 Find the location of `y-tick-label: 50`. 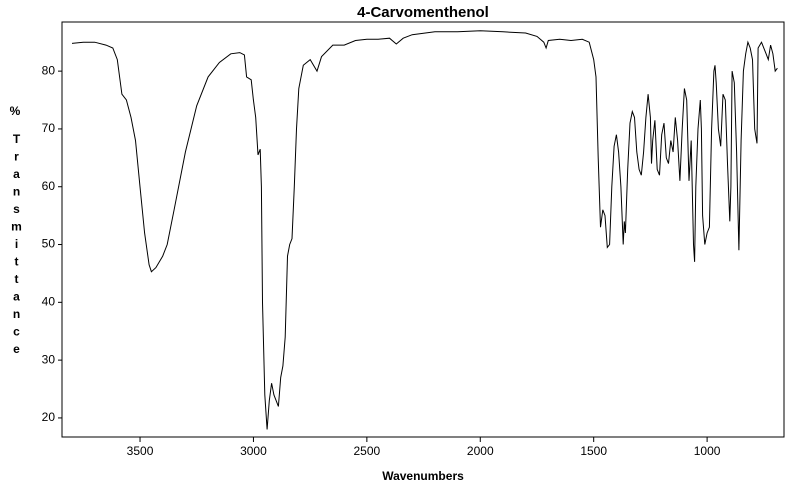

y-tick-label: 50 is located at coordinates (49, 244).